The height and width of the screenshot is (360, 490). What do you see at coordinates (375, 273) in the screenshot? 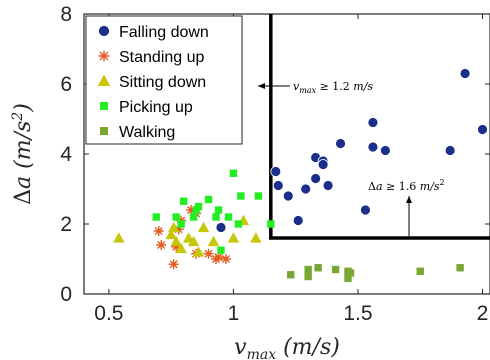
I see `series-walking` at bounding box center [375, 273].